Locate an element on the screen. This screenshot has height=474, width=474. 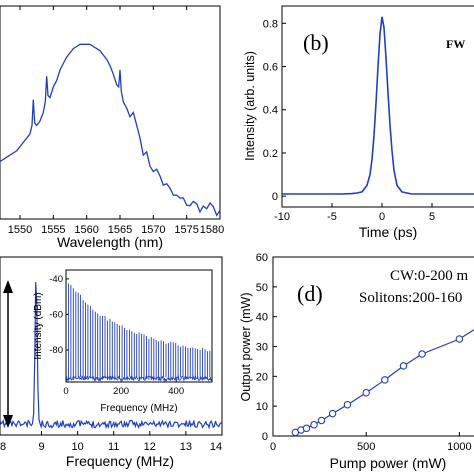
panel-b-y-tick-label: 0.4 is located at coordinates (270, 111).